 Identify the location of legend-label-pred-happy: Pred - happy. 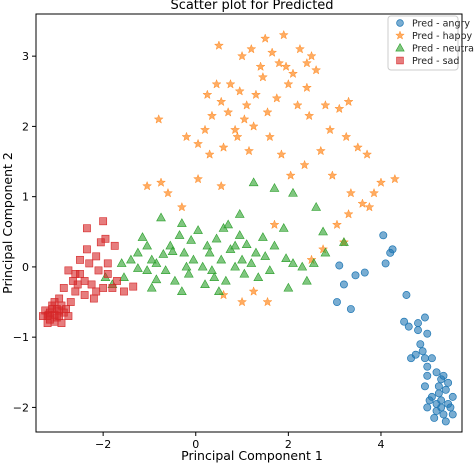
(442, 36).